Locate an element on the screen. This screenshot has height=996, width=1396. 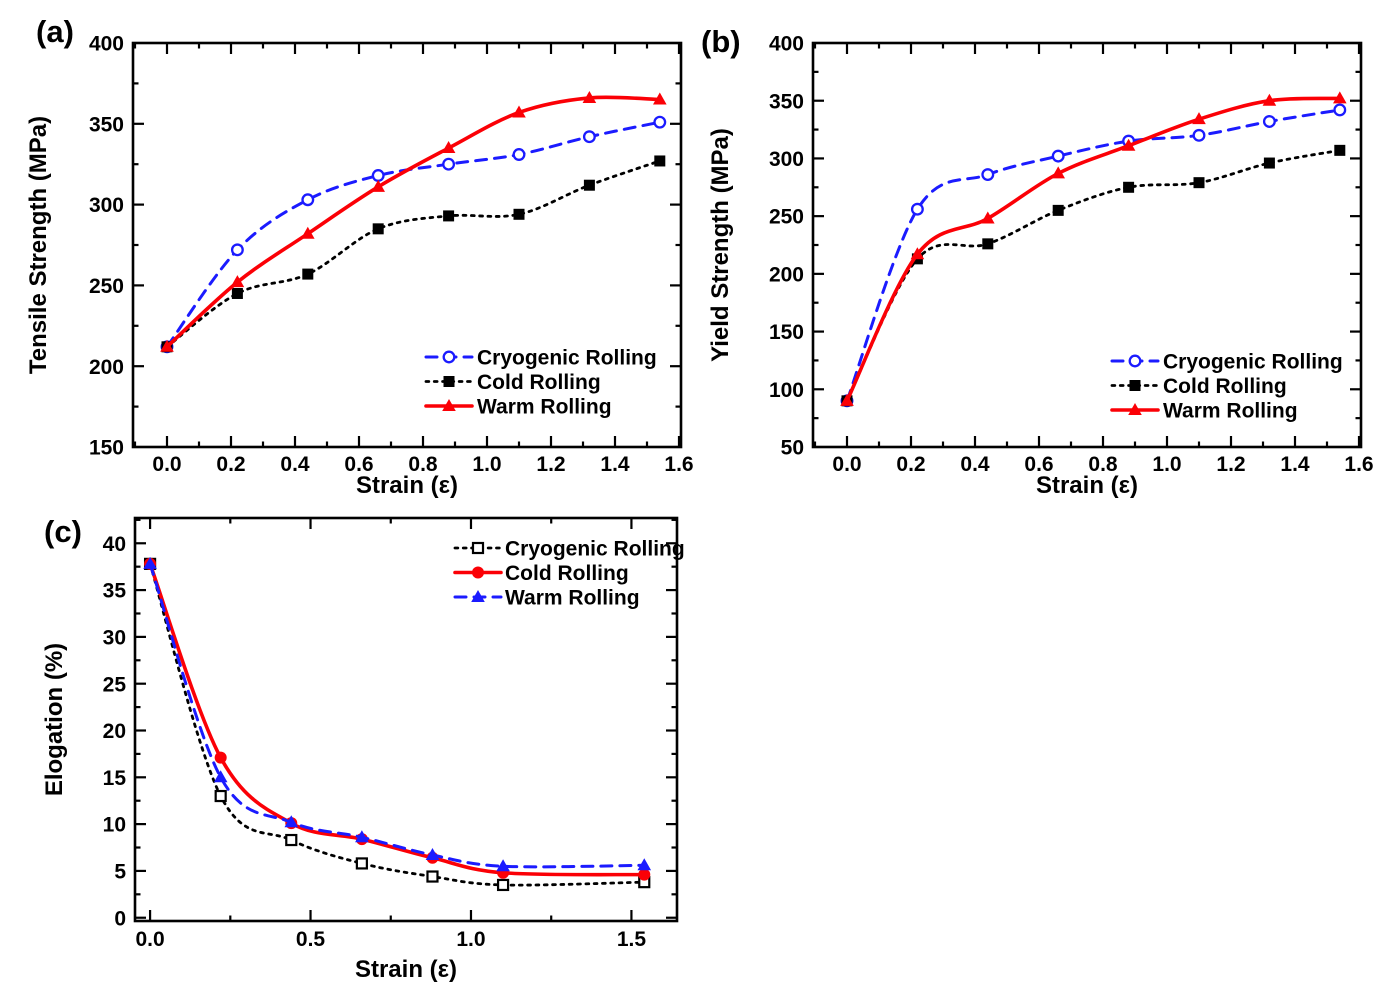
series-markers-cryogenic-rolling is located at coordinates (413, 234).